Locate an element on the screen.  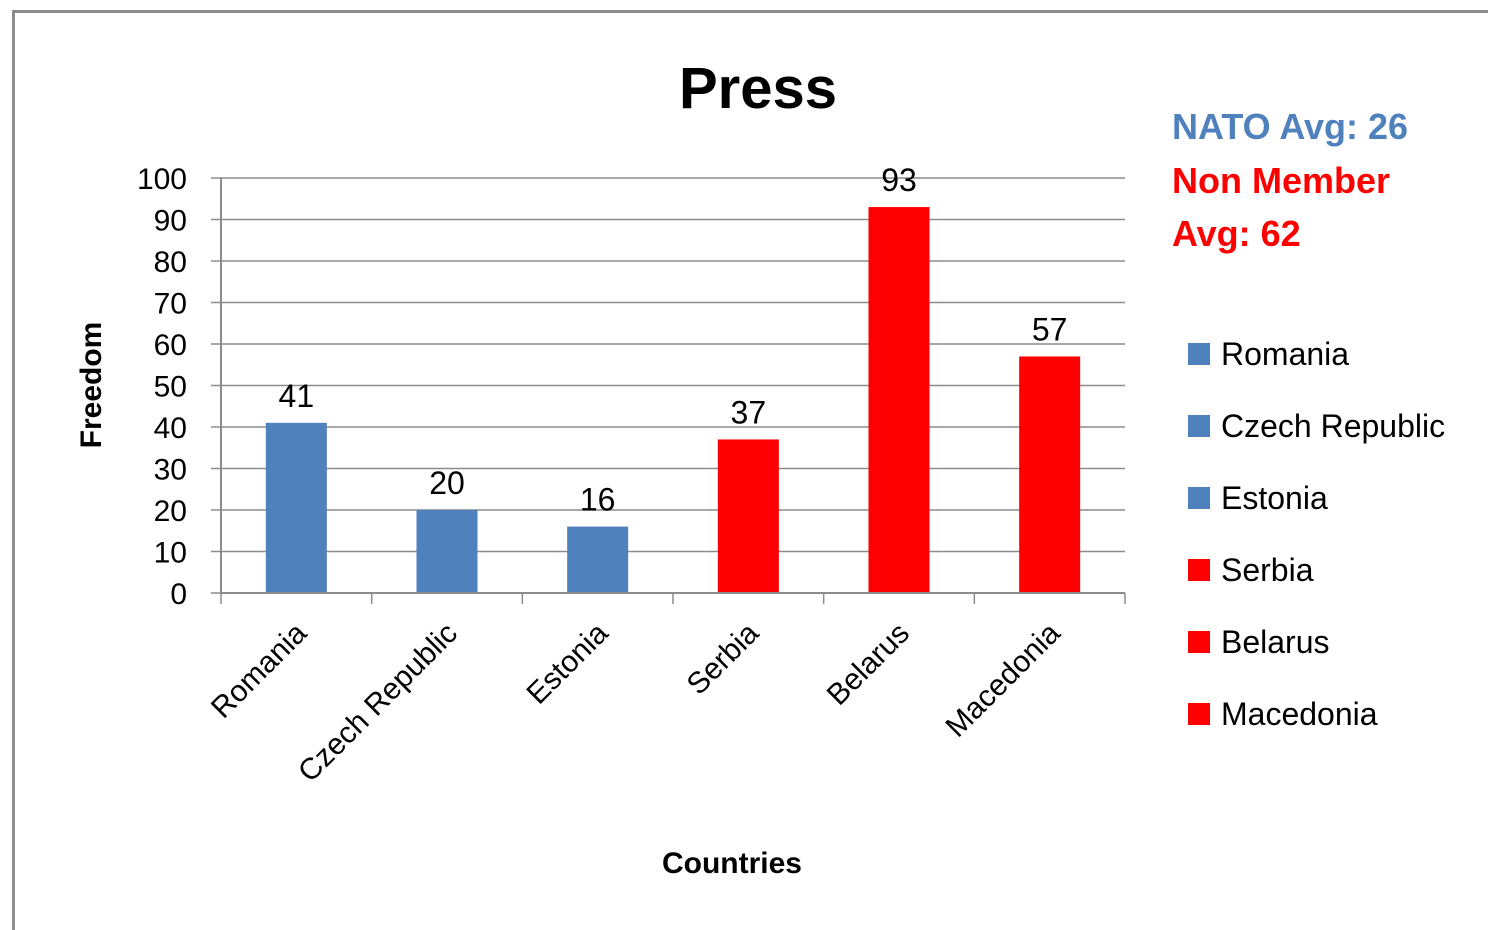
data-label: 93 is located at coordinates (899, 180).